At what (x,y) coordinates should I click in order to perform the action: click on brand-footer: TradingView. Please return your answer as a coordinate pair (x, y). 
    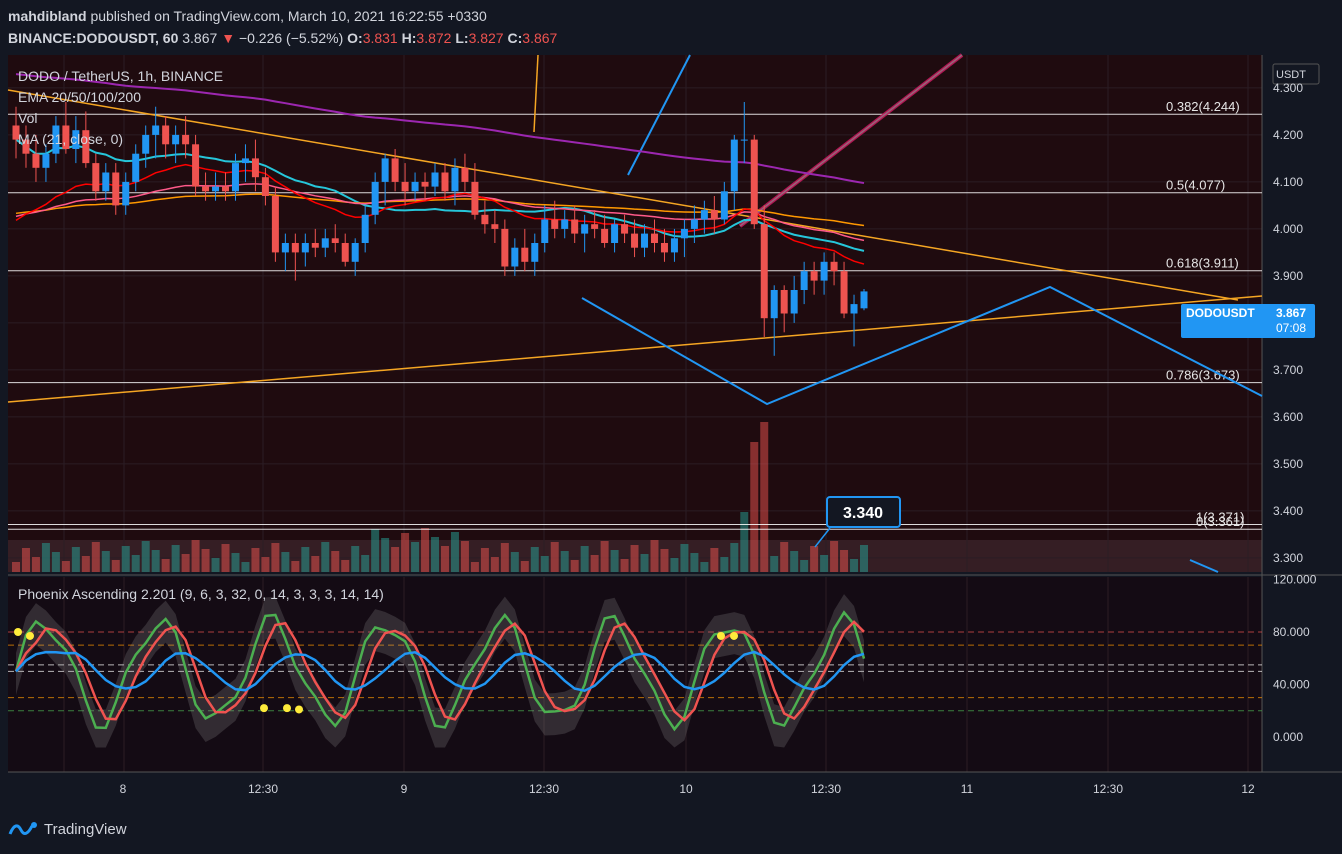
    Looking at the image, I should click on (67, 829).